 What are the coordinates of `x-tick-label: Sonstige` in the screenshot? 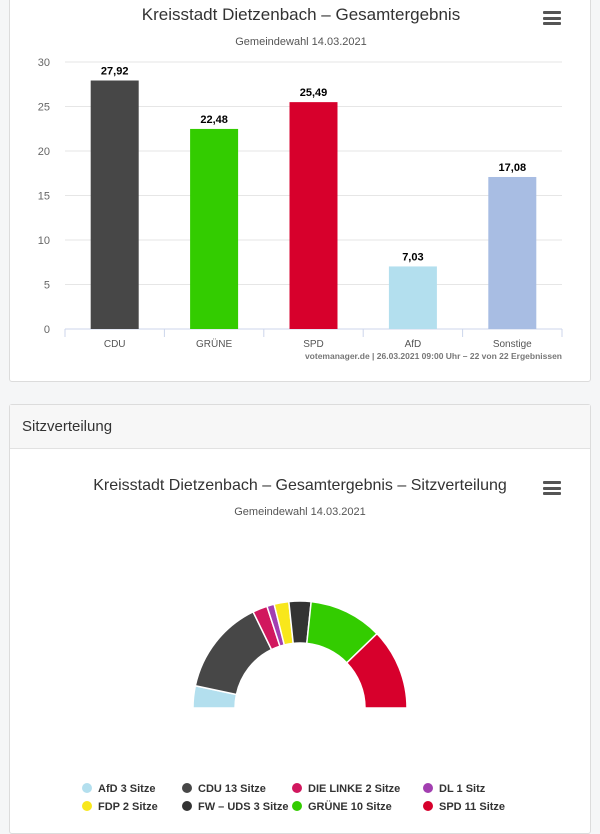 It's located at (512, 344).